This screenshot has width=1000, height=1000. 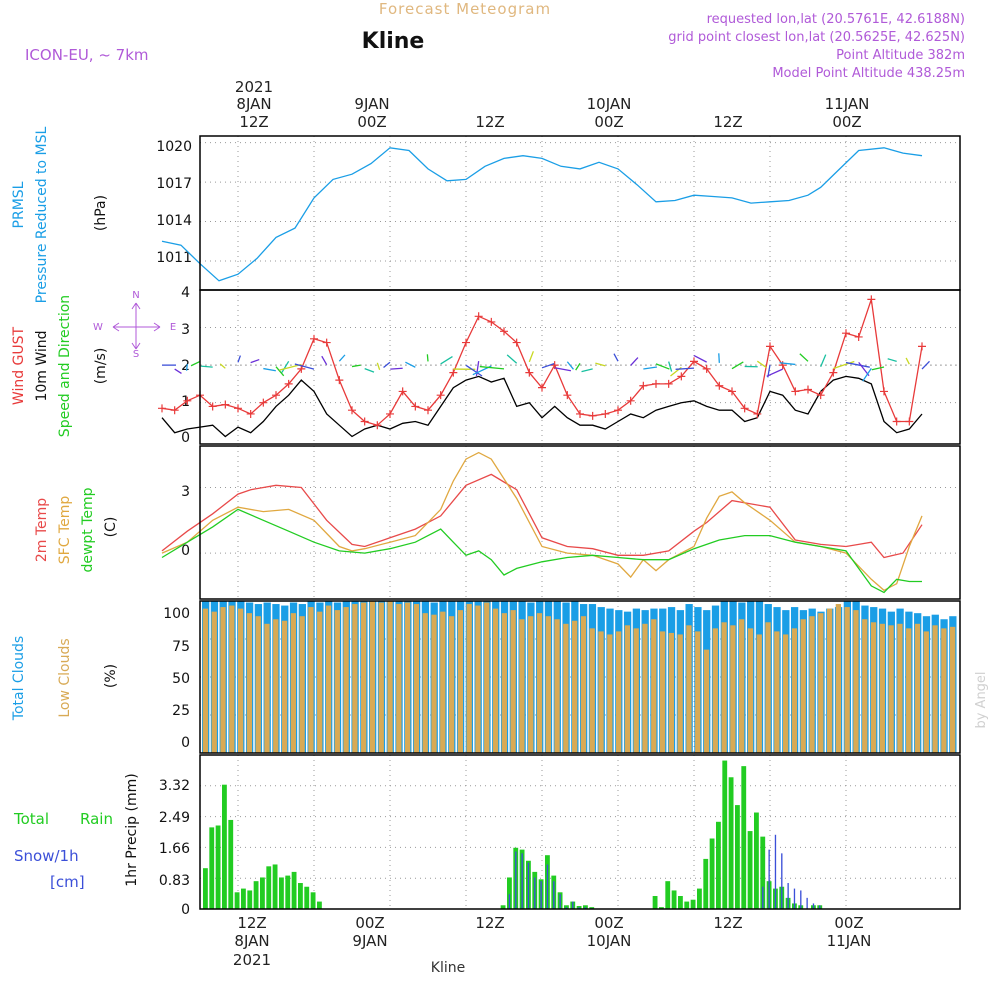 What do you see at coordinates (544, 366) in the screenshot?
I see `wind-plot` at bounding box center [544, 366].